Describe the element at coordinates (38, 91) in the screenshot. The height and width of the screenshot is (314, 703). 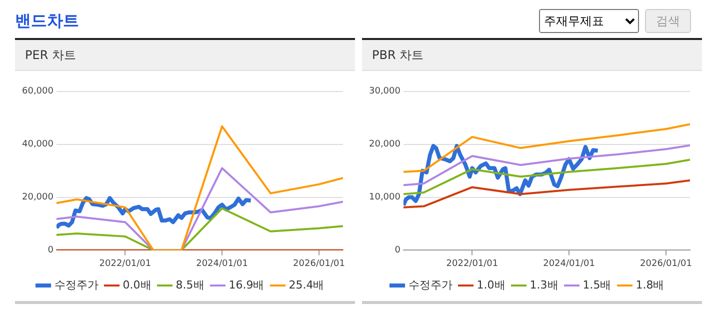
I see `y-tick-label: 60,000` at that location.